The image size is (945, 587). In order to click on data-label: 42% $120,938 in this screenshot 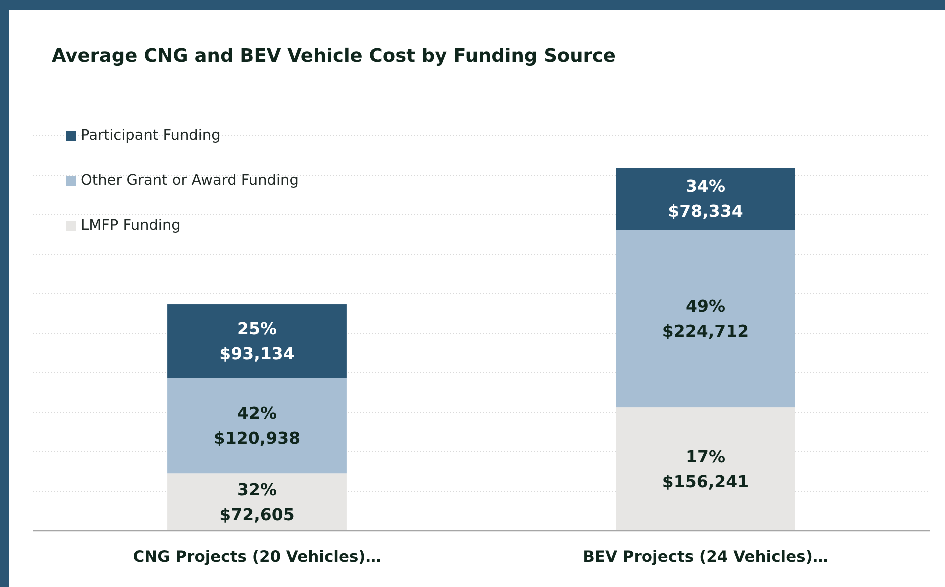, I will do `click(257, 426)`.